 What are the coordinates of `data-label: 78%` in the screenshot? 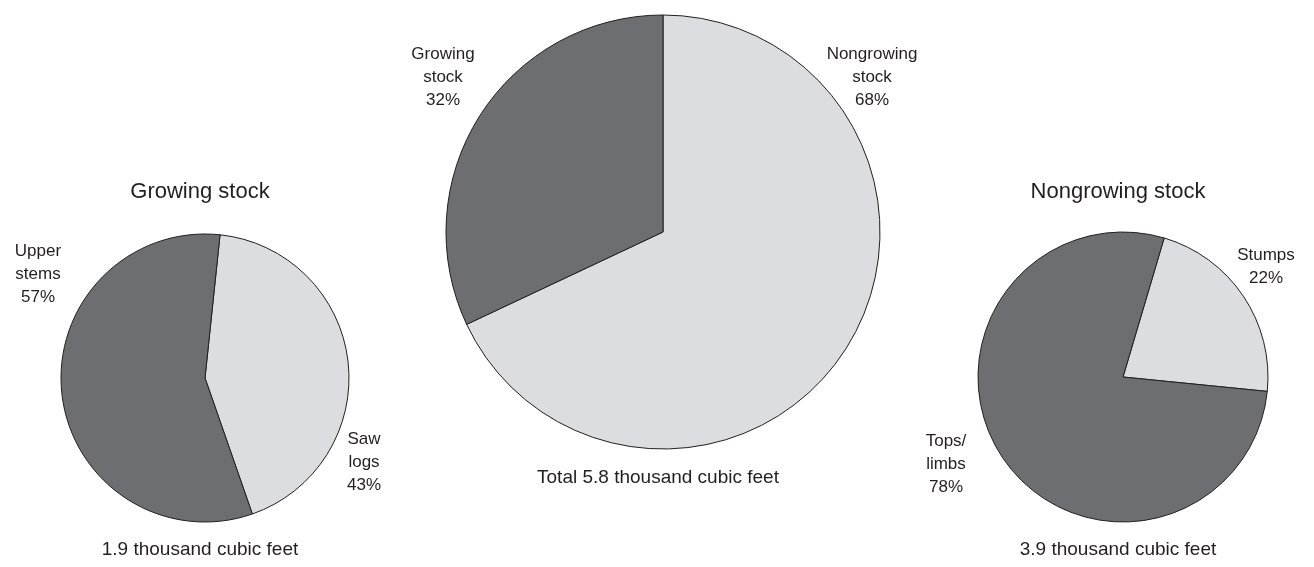 It's located at (946, 486).